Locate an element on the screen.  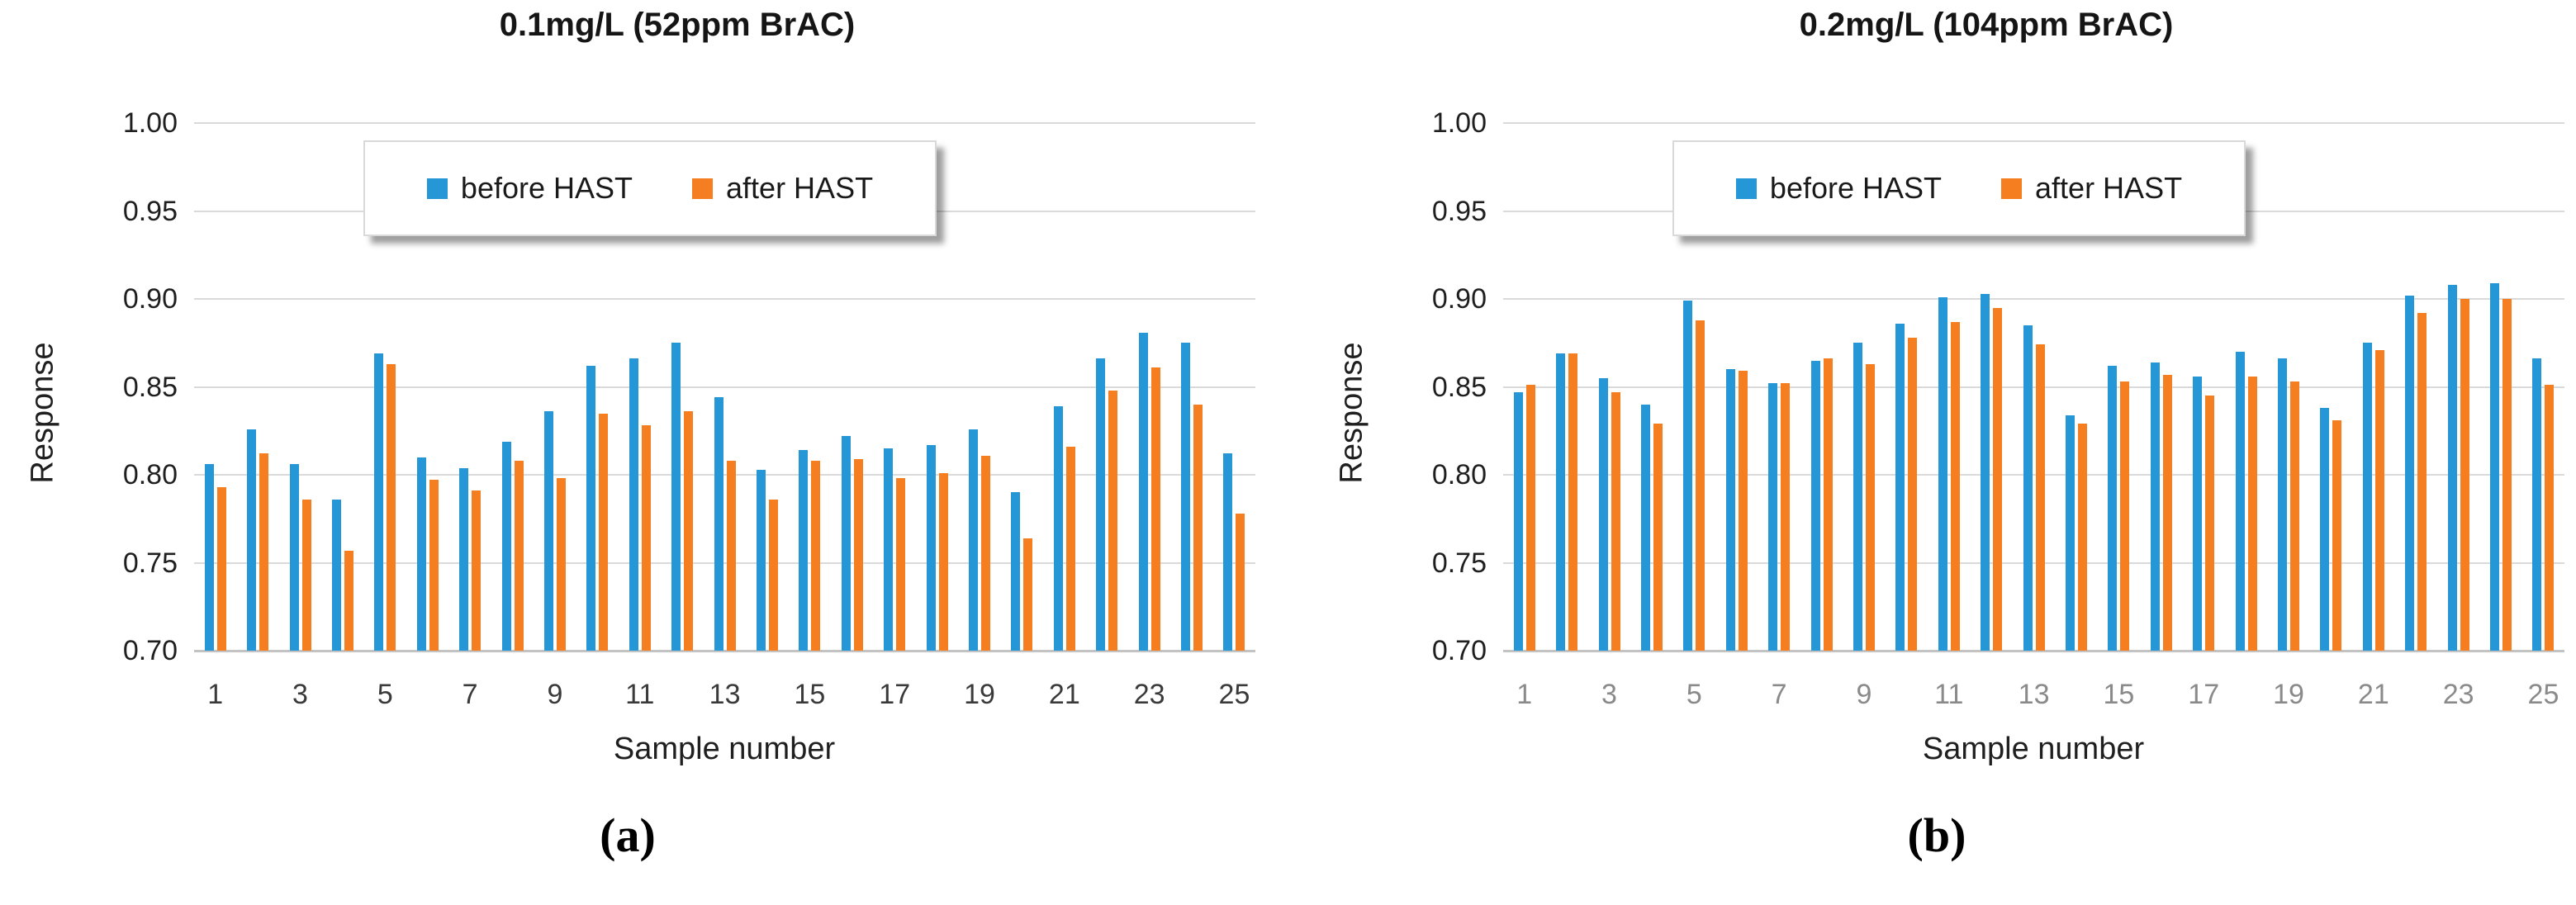
legend-box: before HAST after HAST is located at coordinates (650, 188).